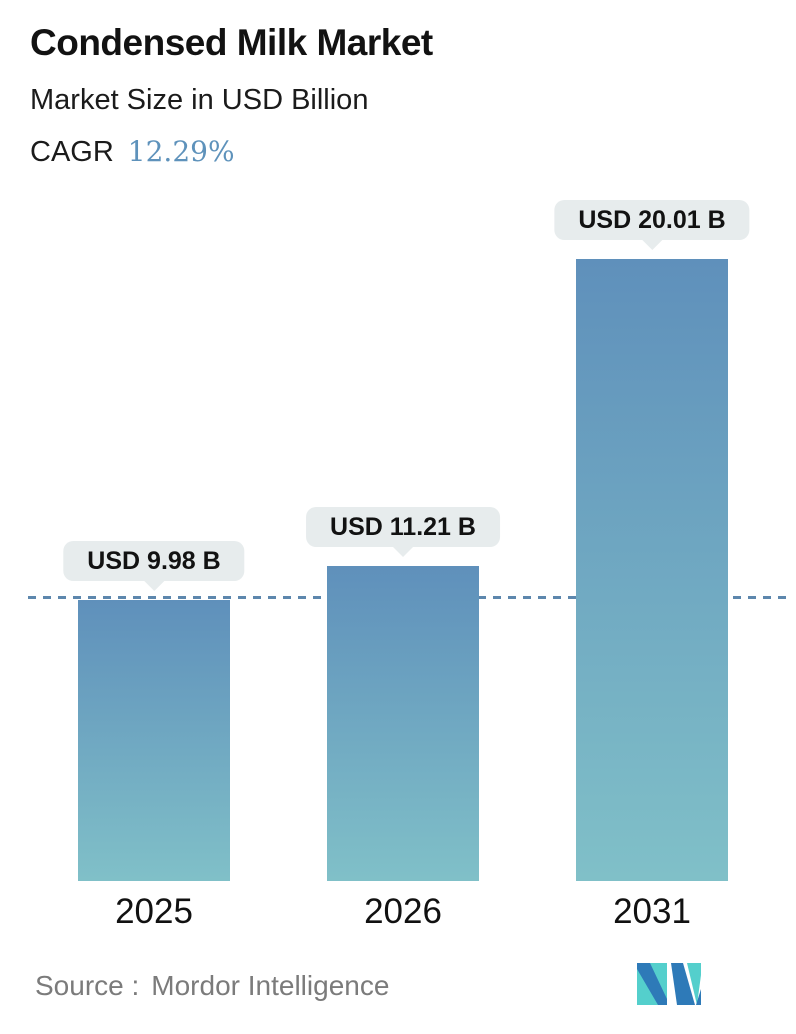  What do you see at coordinates (199, 100) in the screenshot?
I see `chart-subtitle: Market Size in USD Billion` at bounding box center [199, 100].